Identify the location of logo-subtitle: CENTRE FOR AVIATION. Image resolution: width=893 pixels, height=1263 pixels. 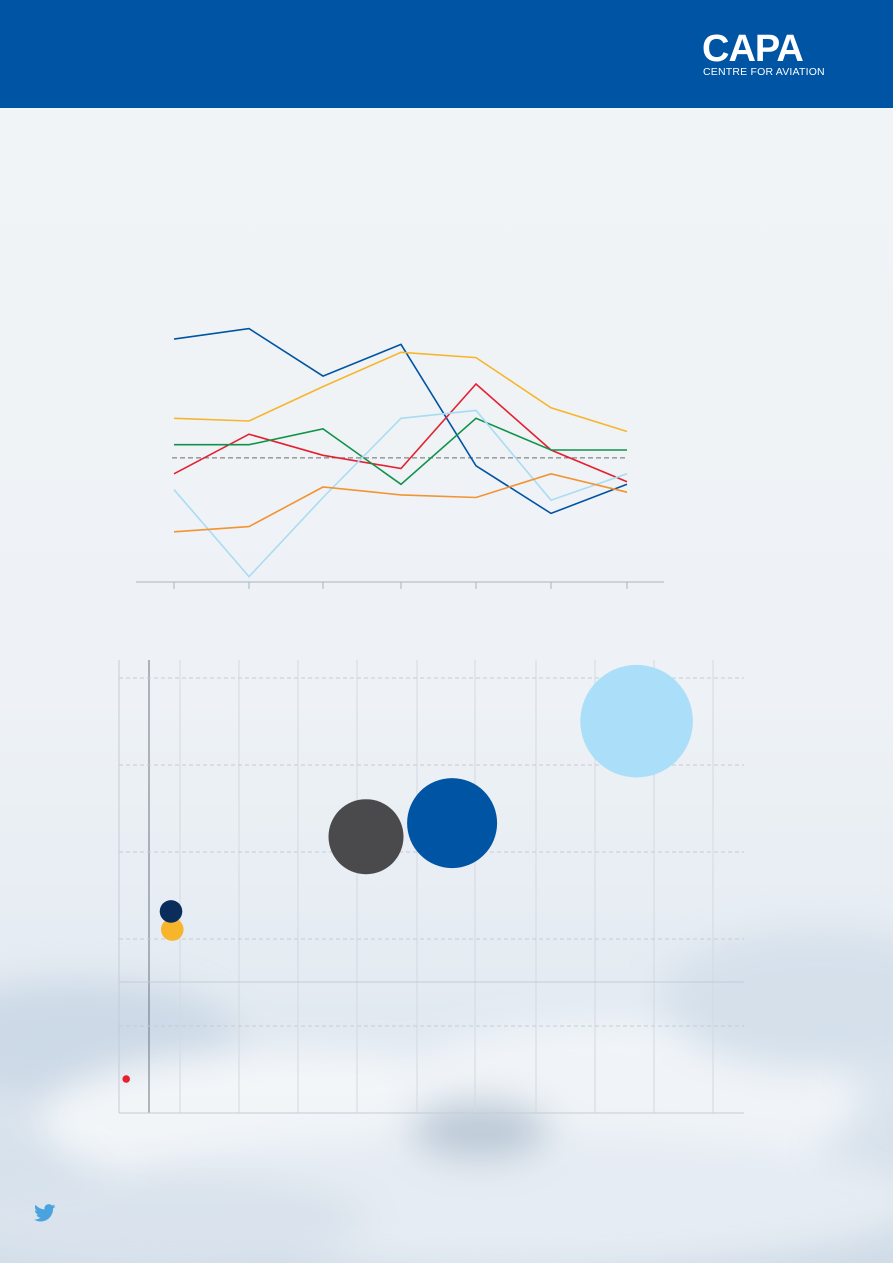
(764, 72).